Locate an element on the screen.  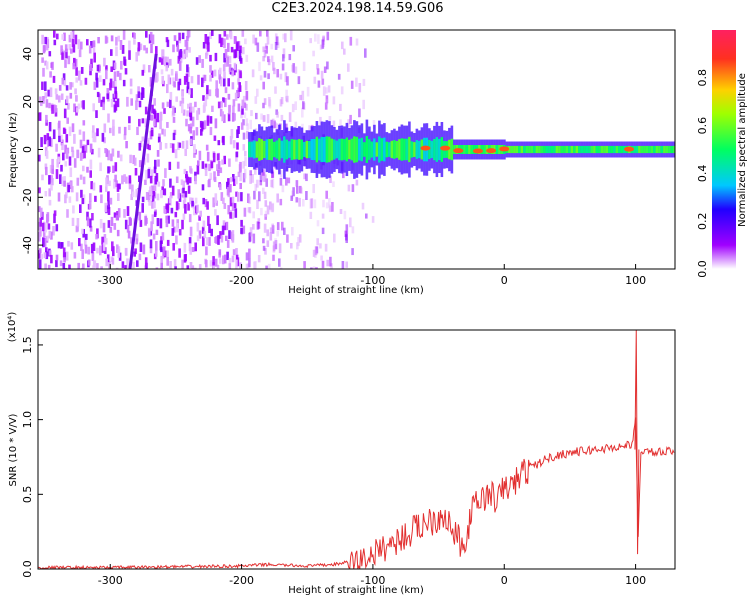
snr-y-tick-label: 1.5 is located at coordinates (27, 345).